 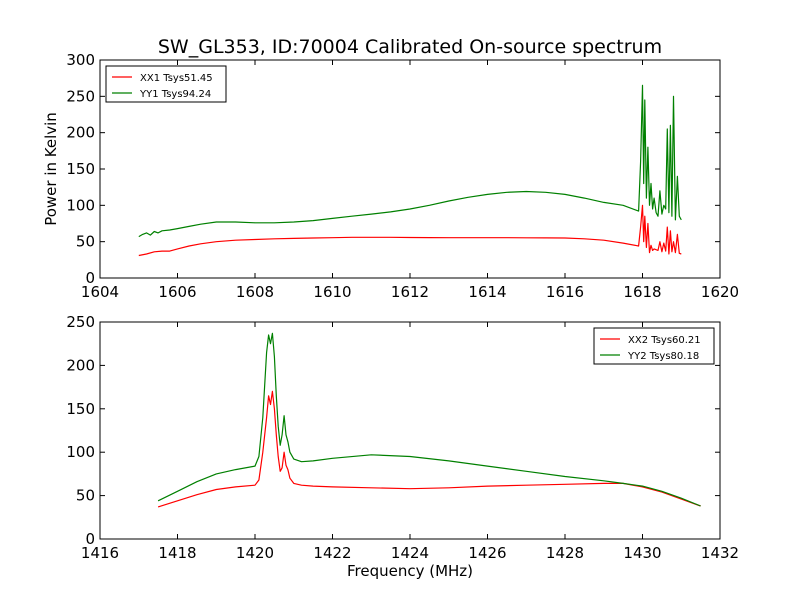 What do you see at coordinates (255, 553) in the screenshot?
I see `x-tick-label: 1420` at bounding box center [255, 553].